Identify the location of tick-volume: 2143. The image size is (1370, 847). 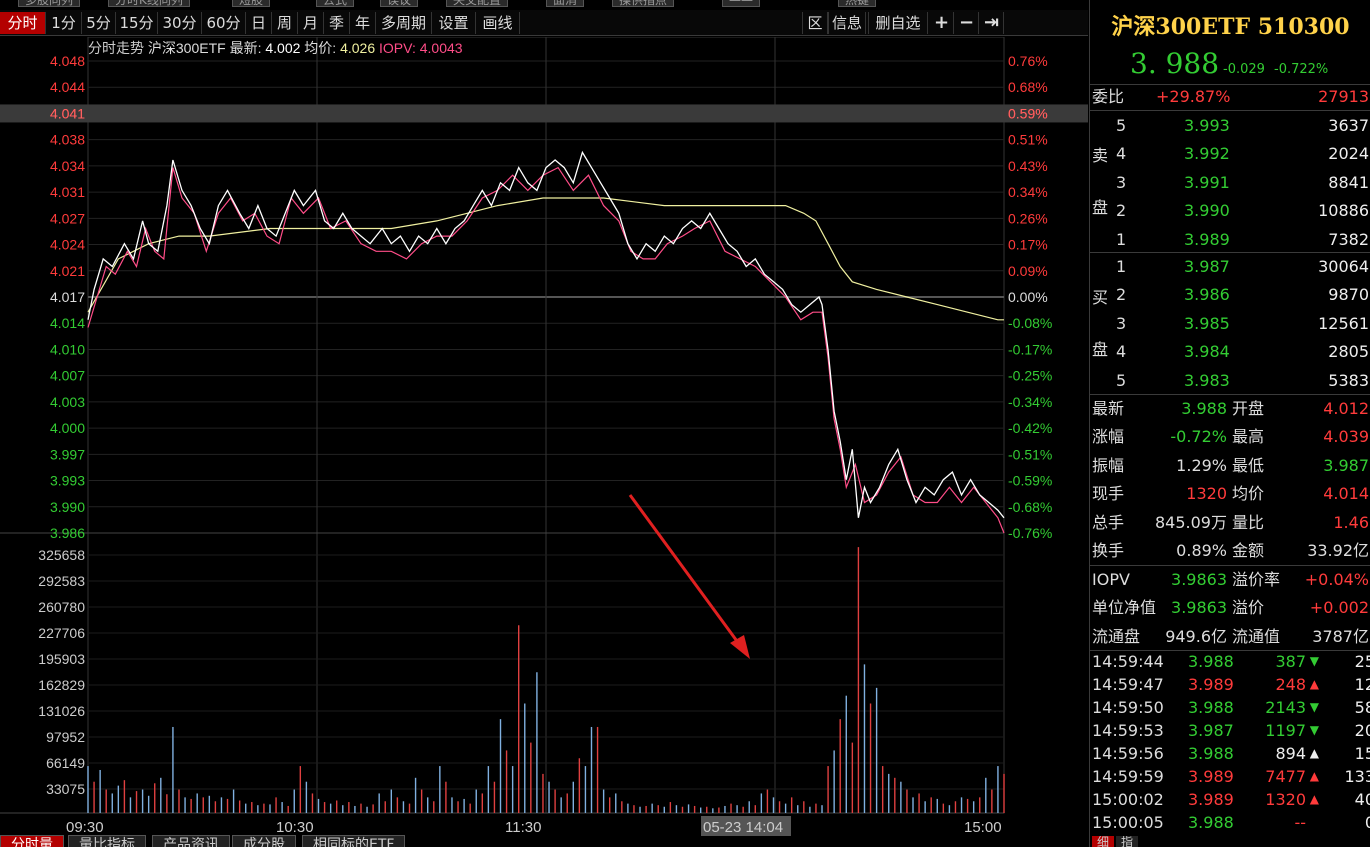
(1285, 707).